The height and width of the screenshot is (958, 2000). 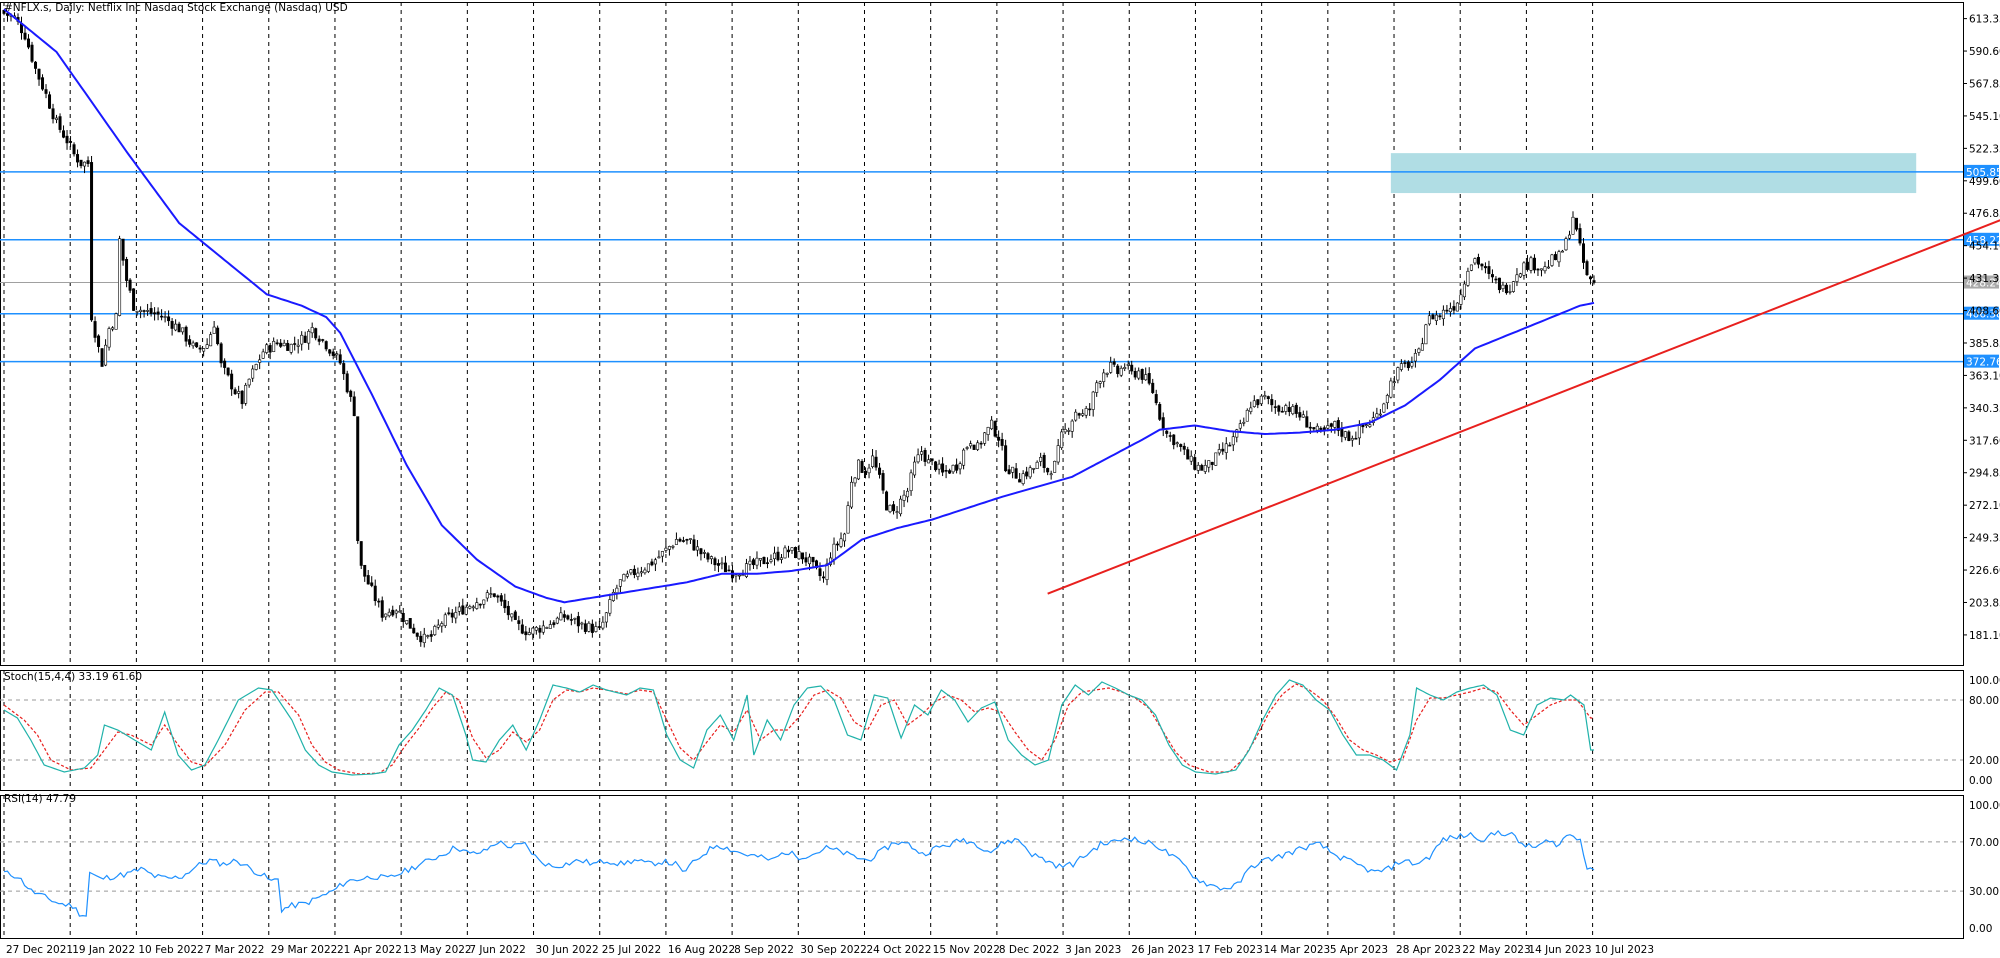 I want to click on resistance-zone, so click(x=1653, y=173).